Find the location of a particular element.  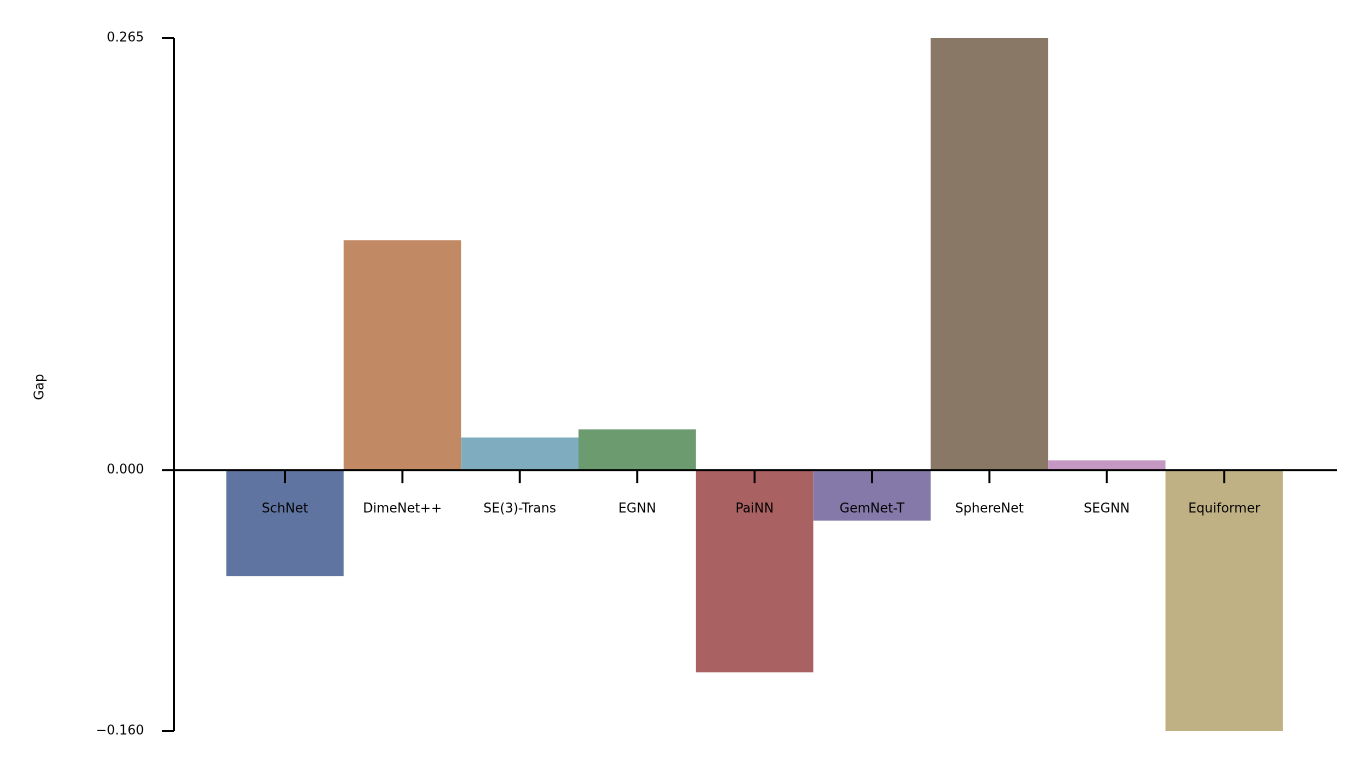

y-tick-label: 0.000 is located at coordinates (125, 470).